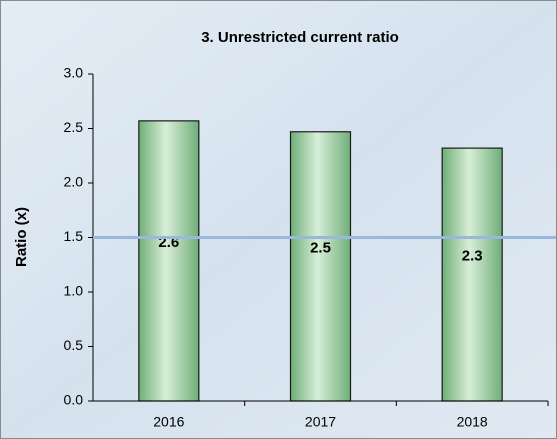 This screenshot has height=439, width=557. Describe the element at coordinates (74, 291) in the screenshot. I see `y-tick-label: 1.0` at that location.